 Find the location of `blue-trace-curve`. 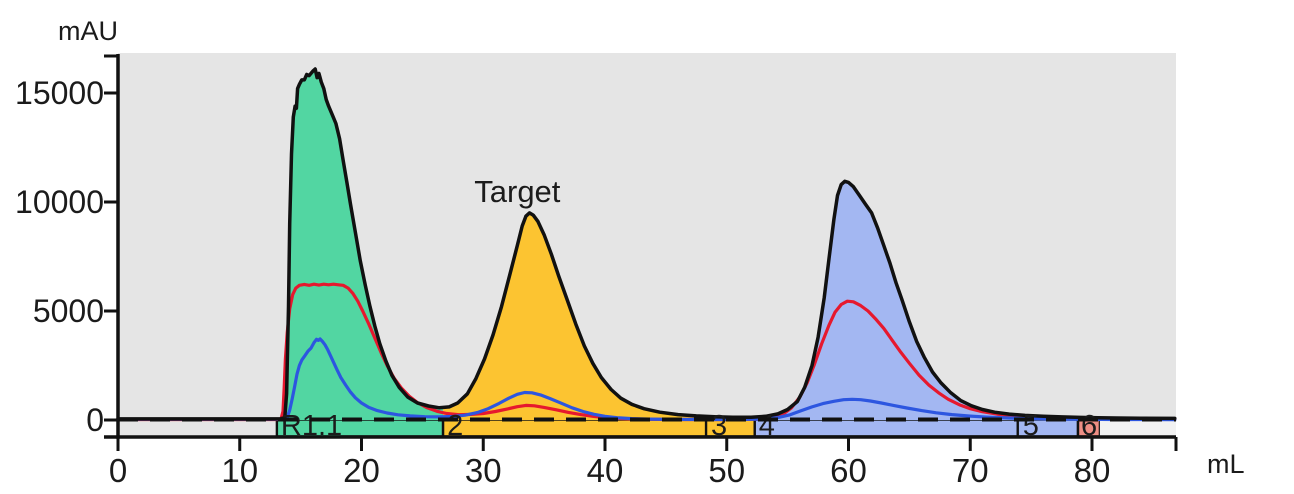

blue-trace-curve is located at coordinates (646, 379).